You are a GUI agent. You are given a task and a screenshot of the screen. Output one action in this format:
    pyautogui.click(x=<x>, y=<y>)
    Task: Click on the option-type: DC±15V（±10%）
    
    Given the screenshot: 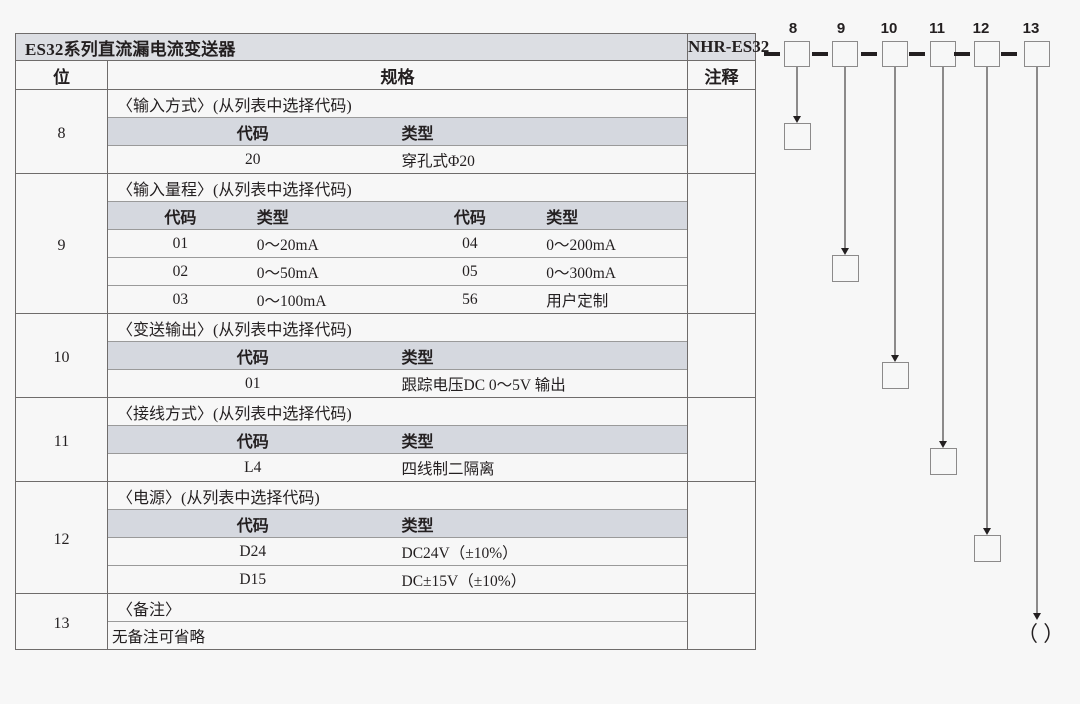 What is the action you would take?
    pyautogui.click(x=464, y=581)
    